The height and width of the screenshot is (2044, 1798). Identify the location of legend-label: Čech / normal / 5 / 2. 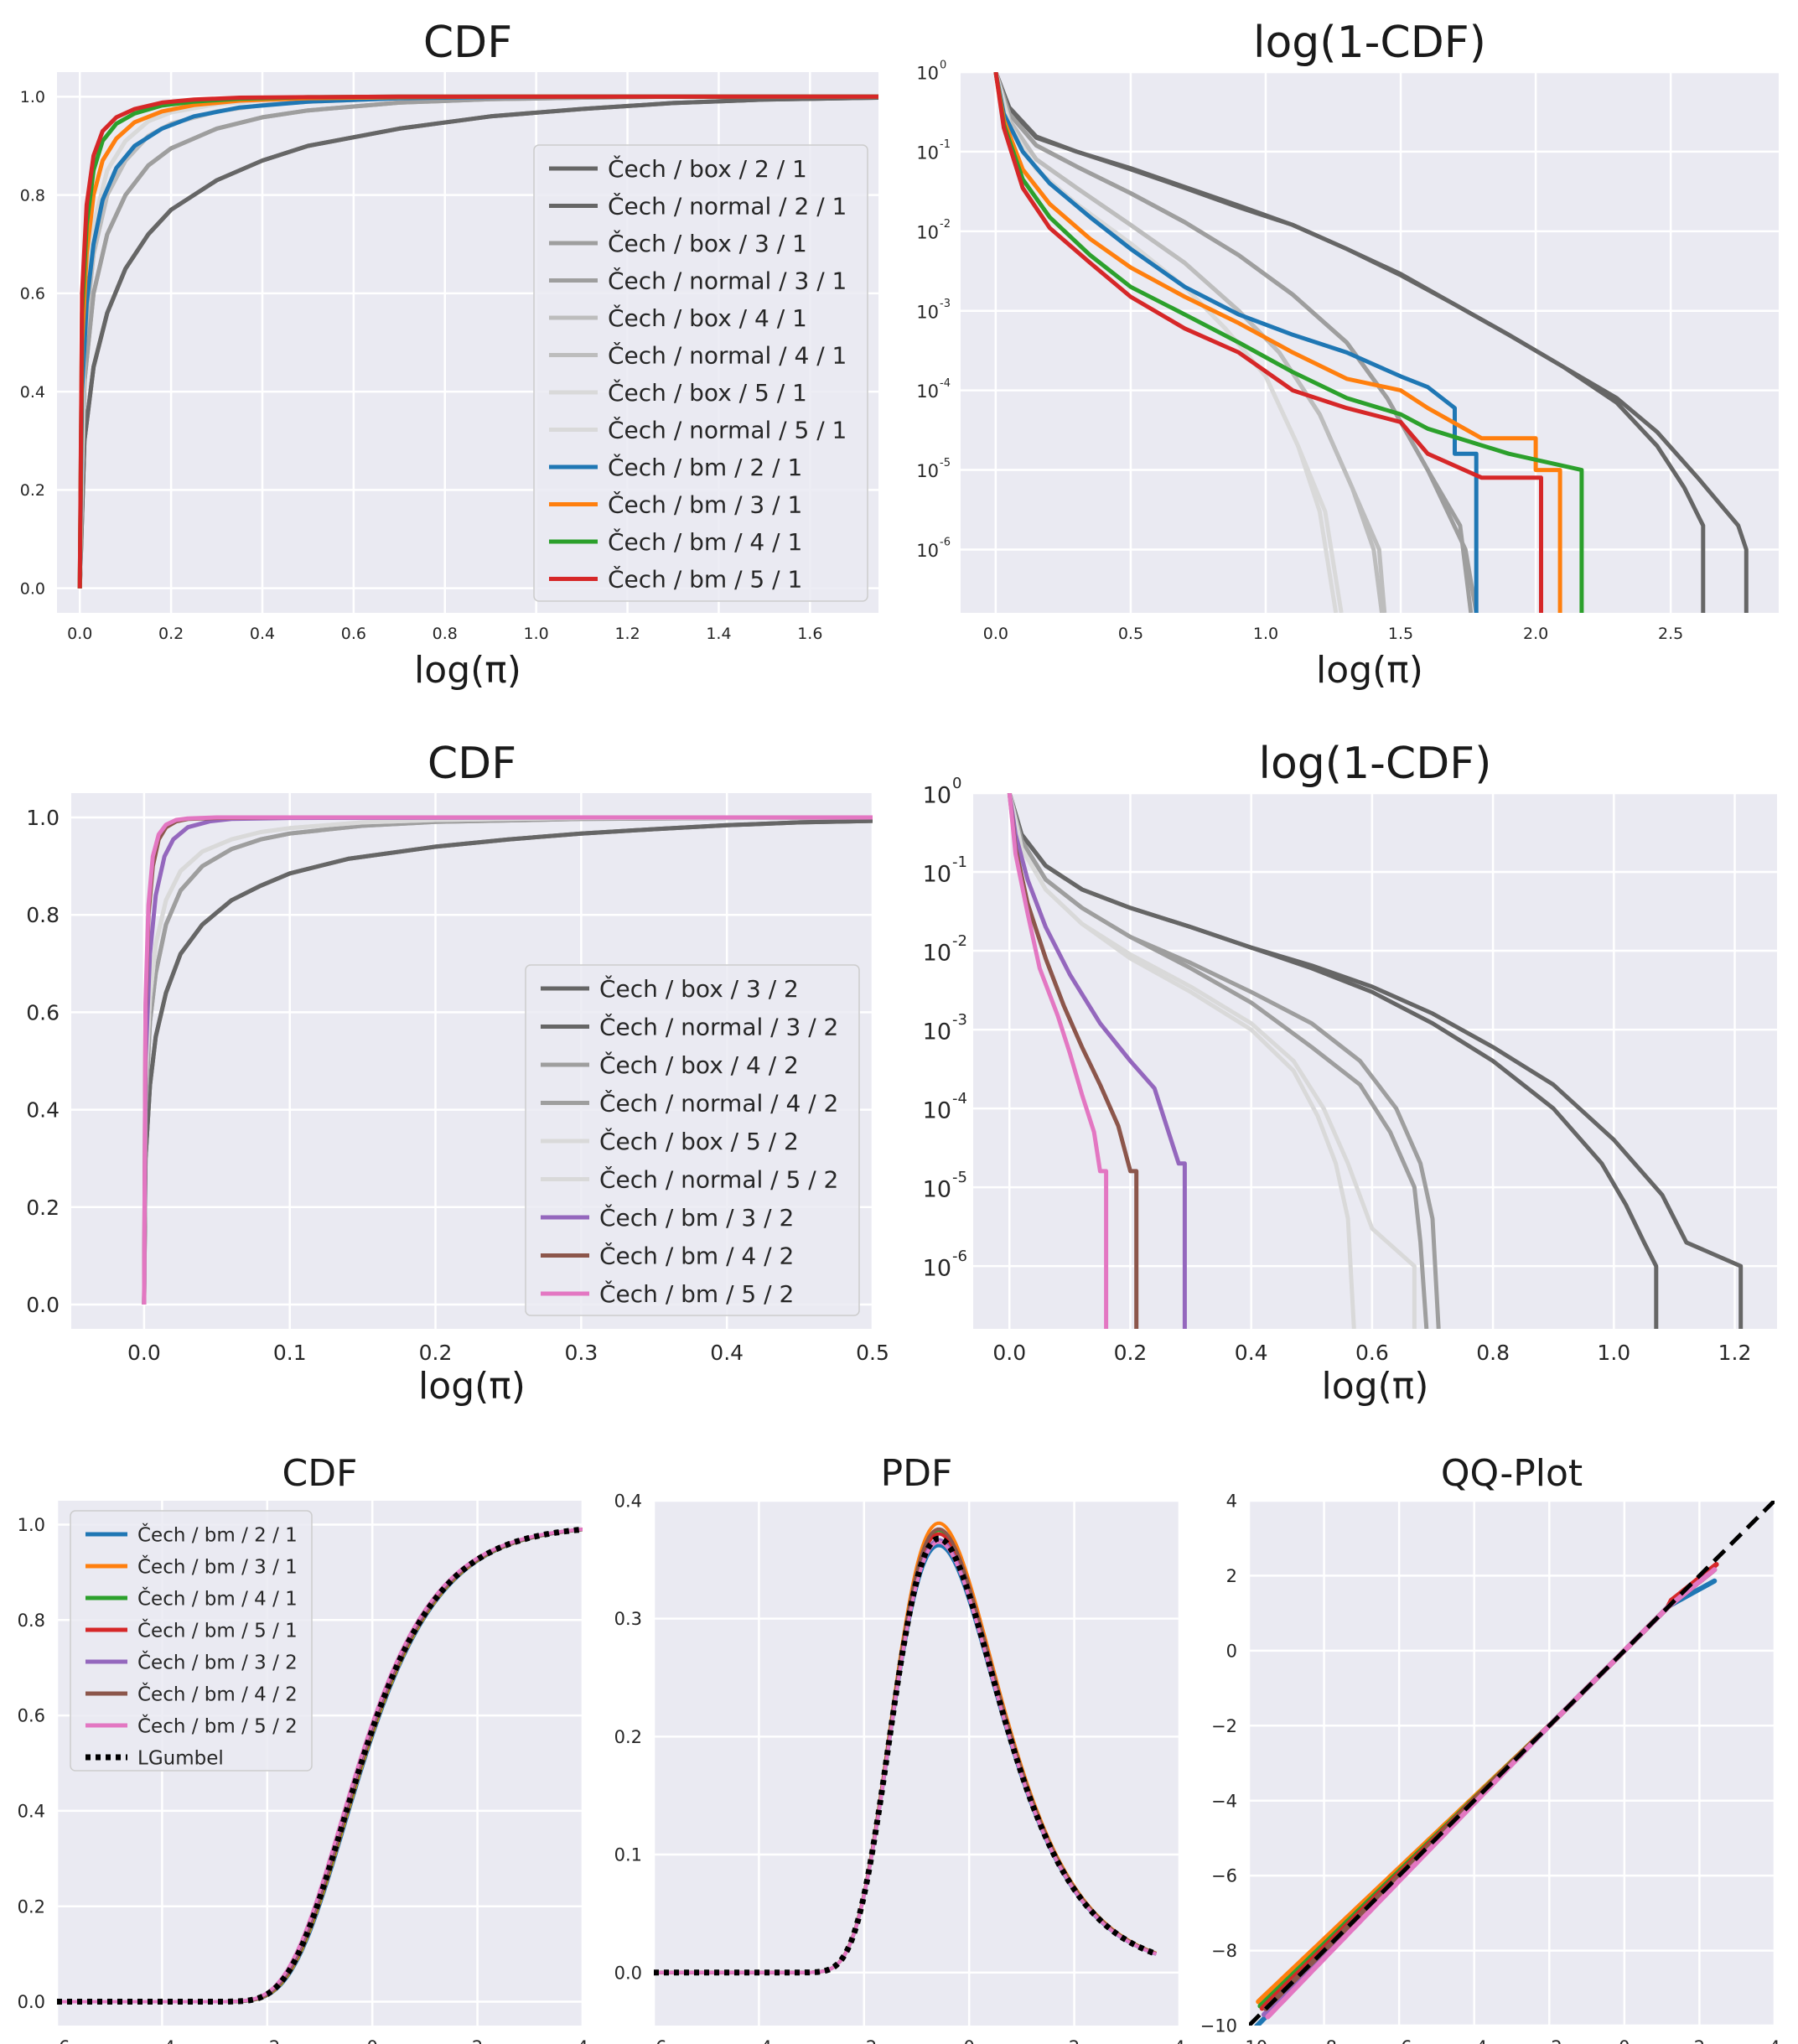
(718, 1179).